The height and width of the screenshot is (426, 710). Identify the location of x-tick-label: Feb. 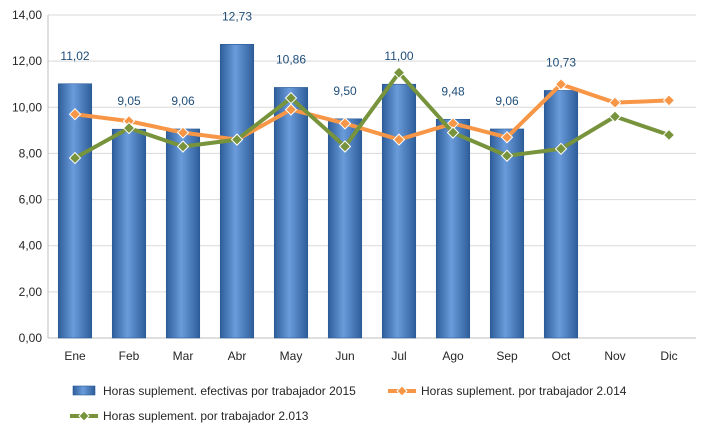
(129, 356).